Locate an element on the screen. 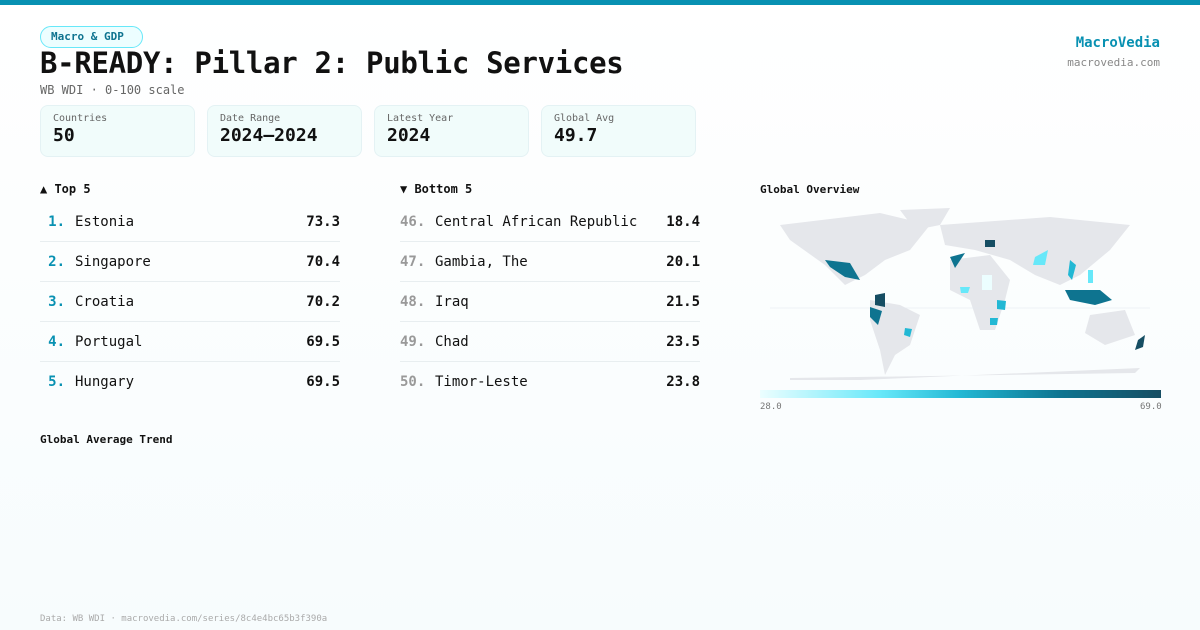 This screenshot has height=630, width=1200. country-colombia is located at coordinates (880, 300).